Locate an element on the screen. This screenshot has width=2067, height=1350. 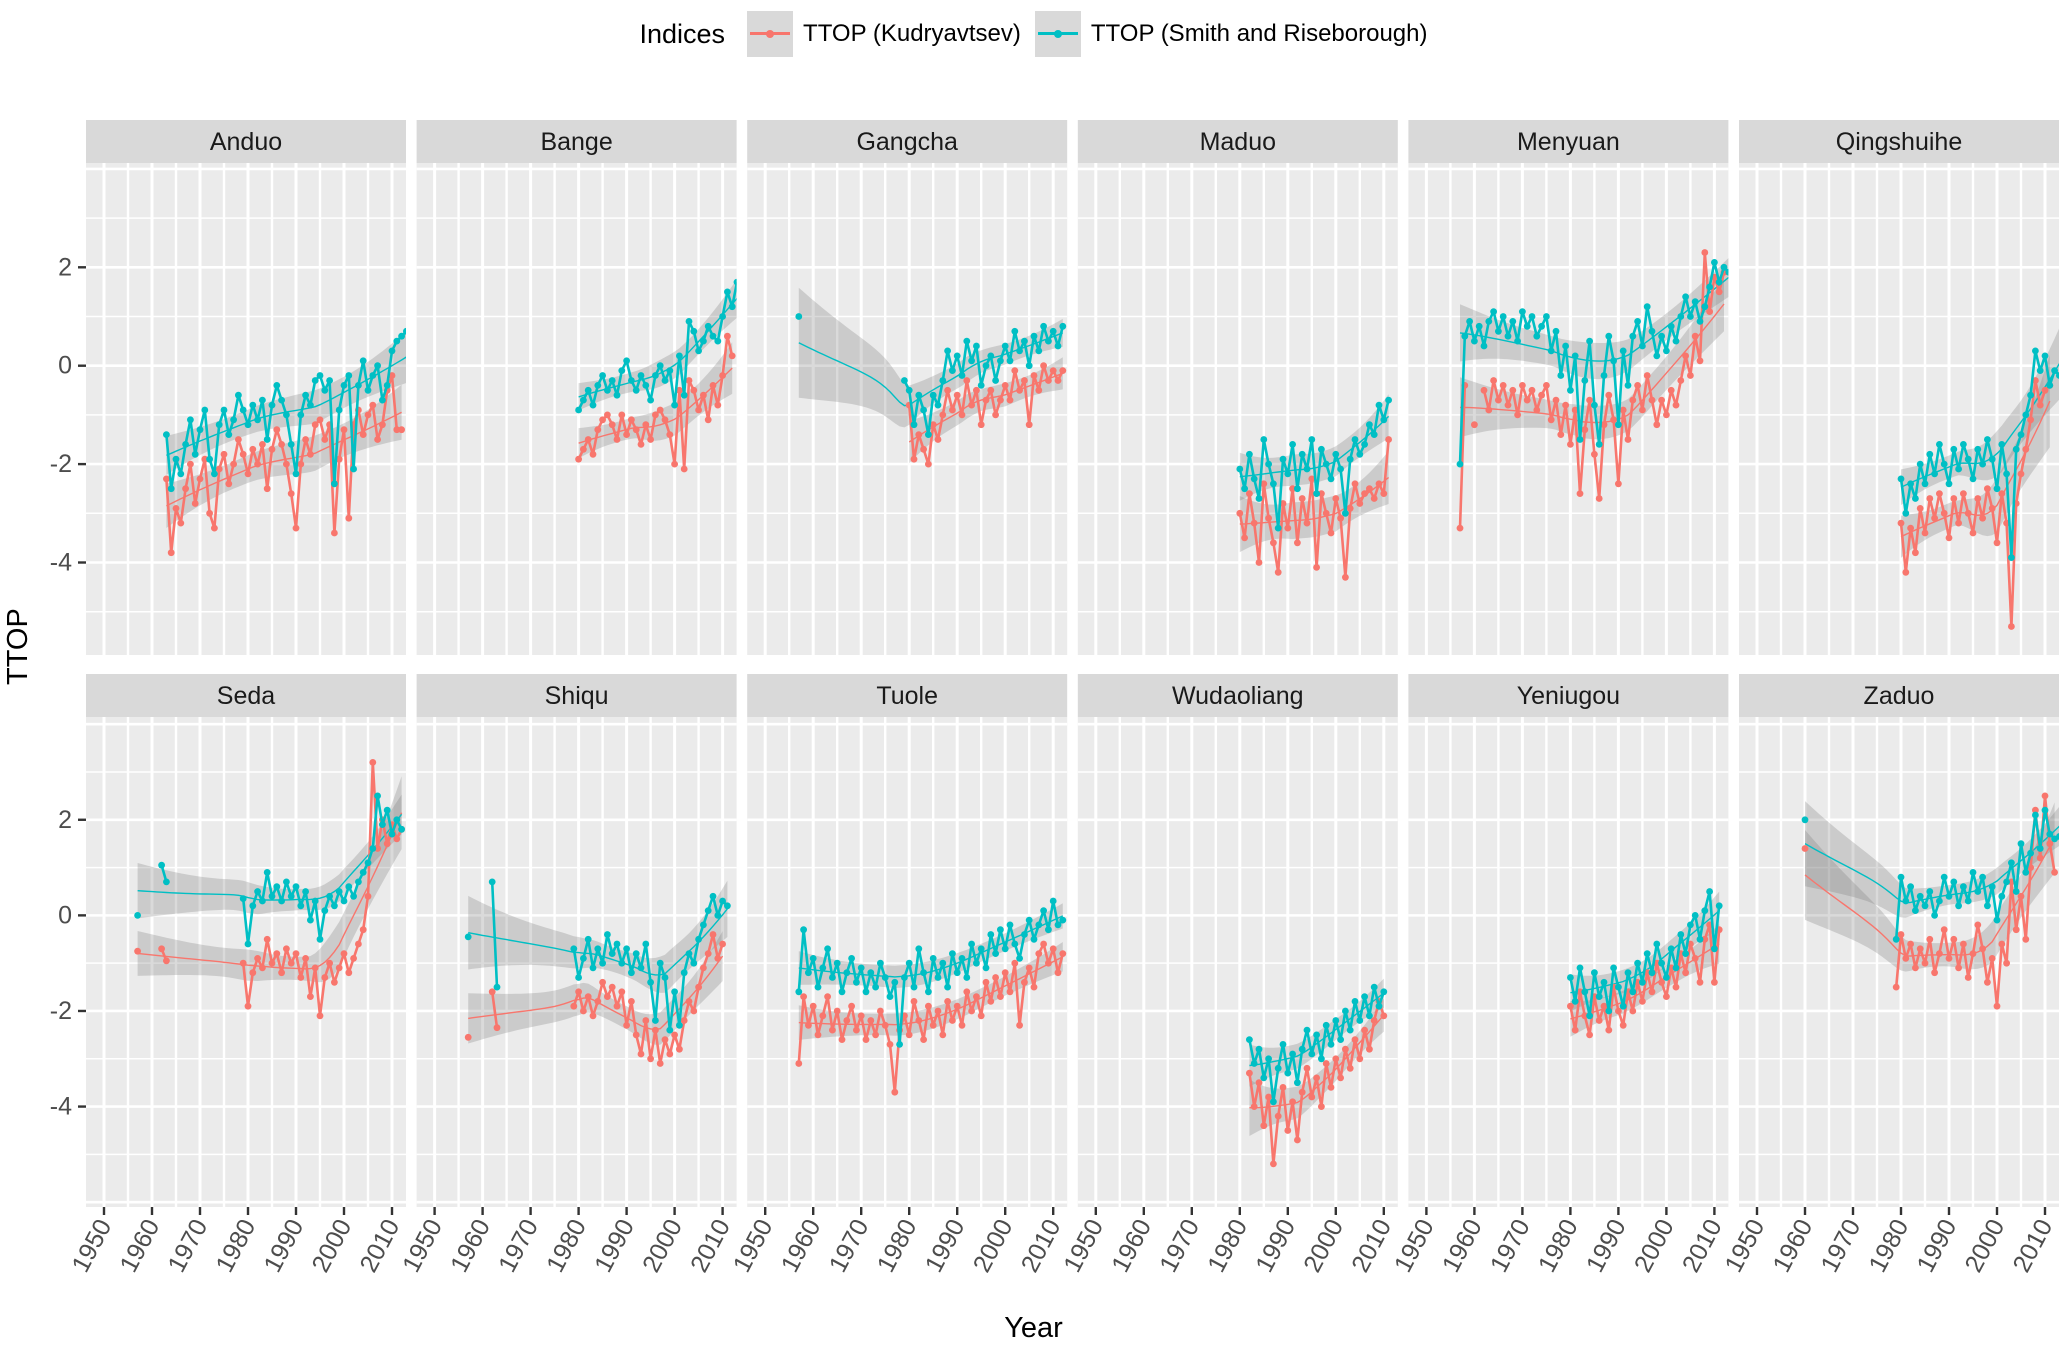
y-tick-label: 0 is located at coordinates (65, 915).